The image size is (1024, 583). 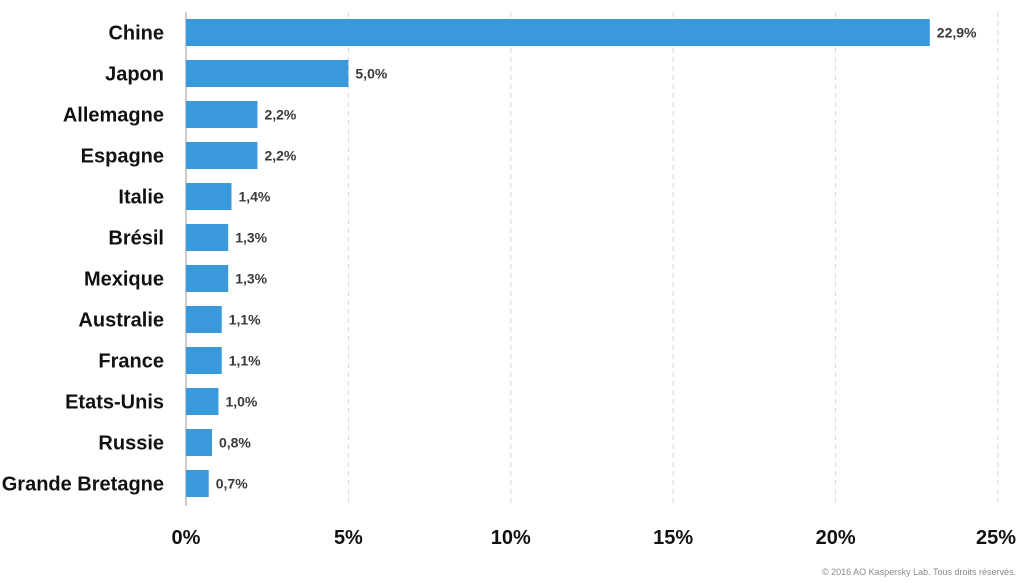 What do you see at coordinates (511, 538) in the screenshot?
I see `x-tick-label: 10%` at bounding box center [511, 538].